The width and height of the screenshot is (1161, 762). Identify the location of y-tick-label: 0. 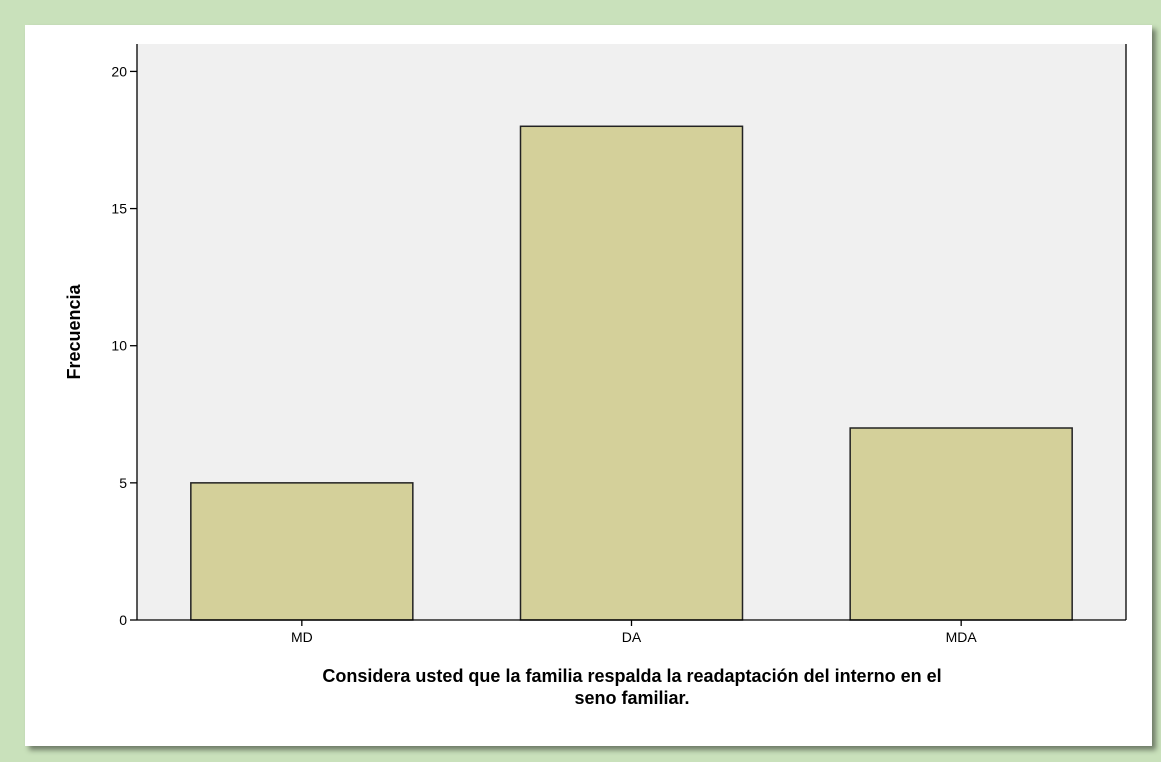
(123, 620).